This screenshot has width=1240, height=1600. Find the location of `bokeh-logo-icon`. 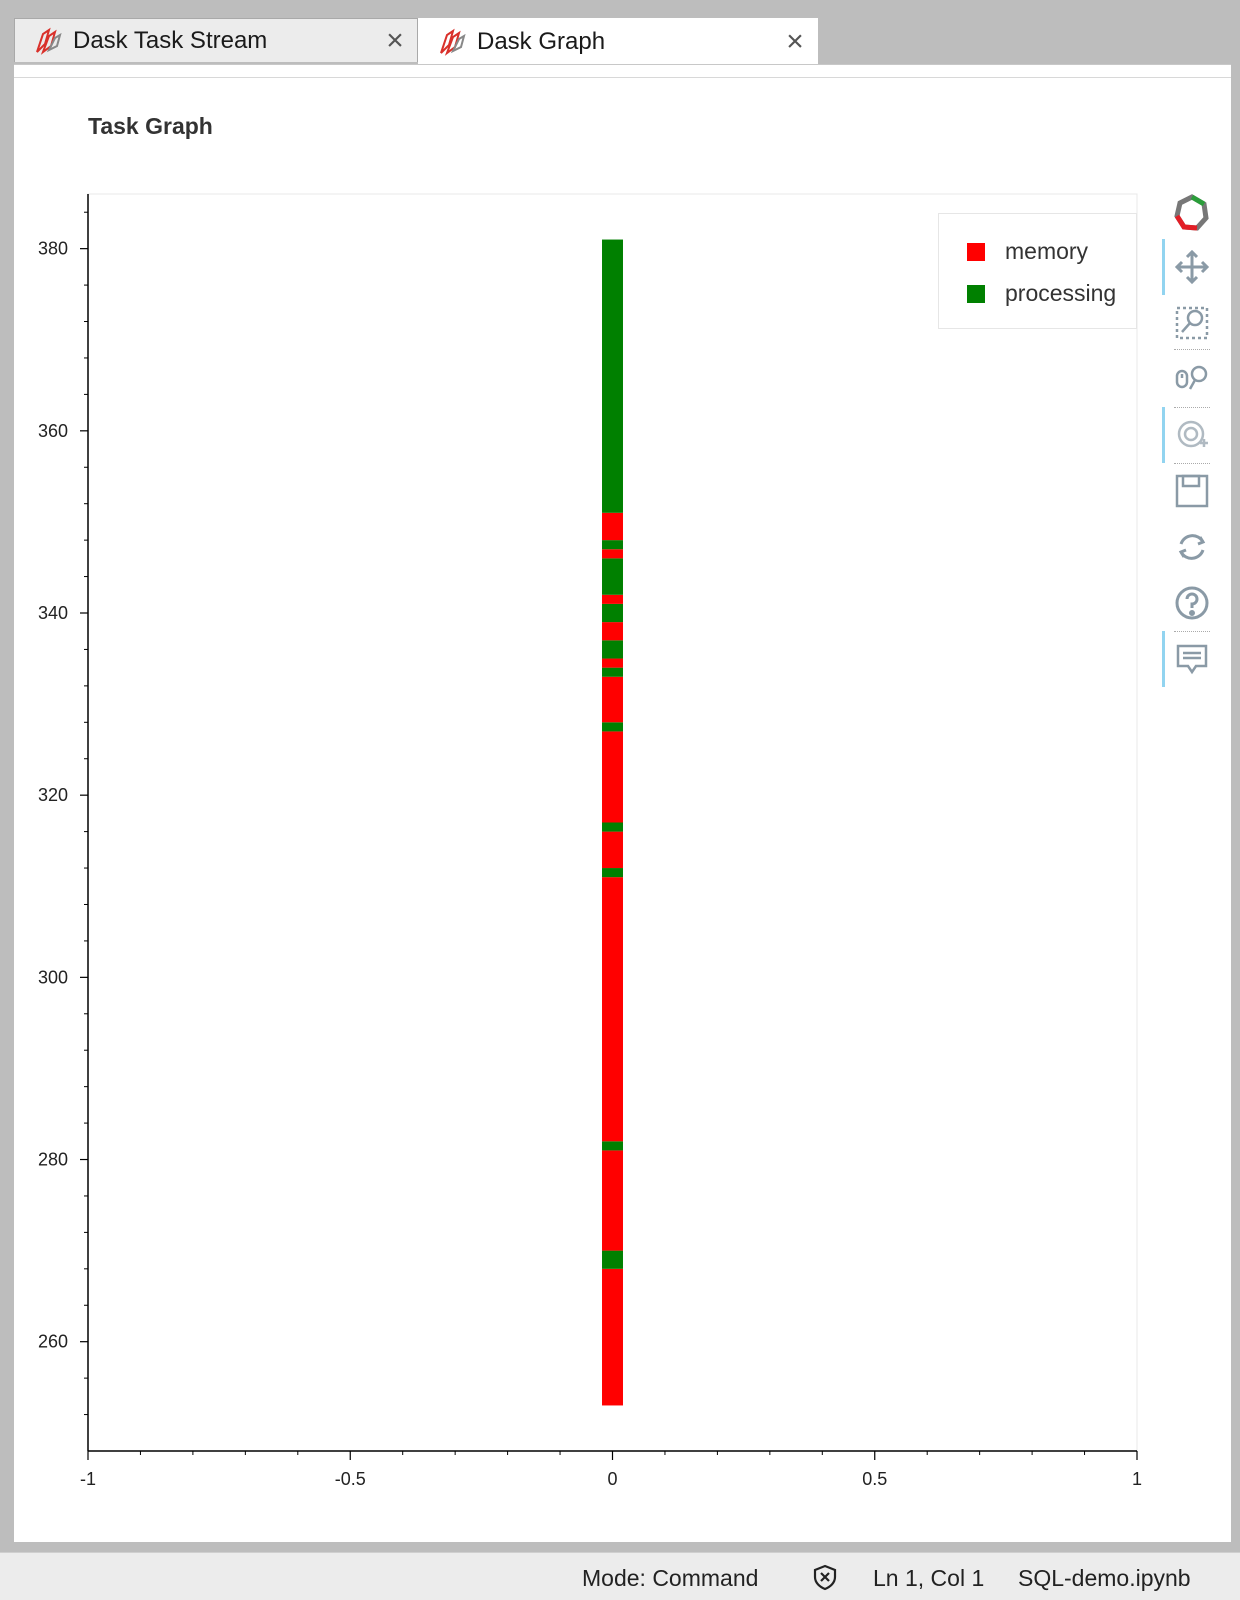

bokeh-logo-icon is located at coordinates (1192, 213).